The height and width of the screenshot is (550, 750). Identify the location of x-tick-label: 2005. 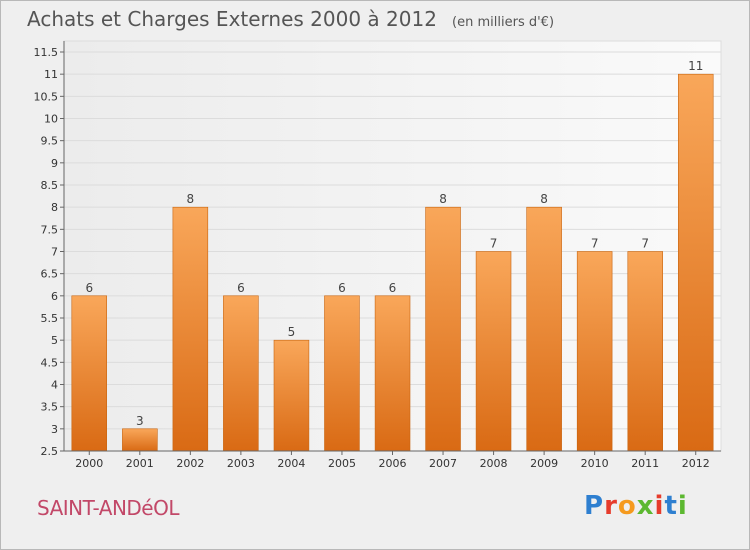
(342, 463).